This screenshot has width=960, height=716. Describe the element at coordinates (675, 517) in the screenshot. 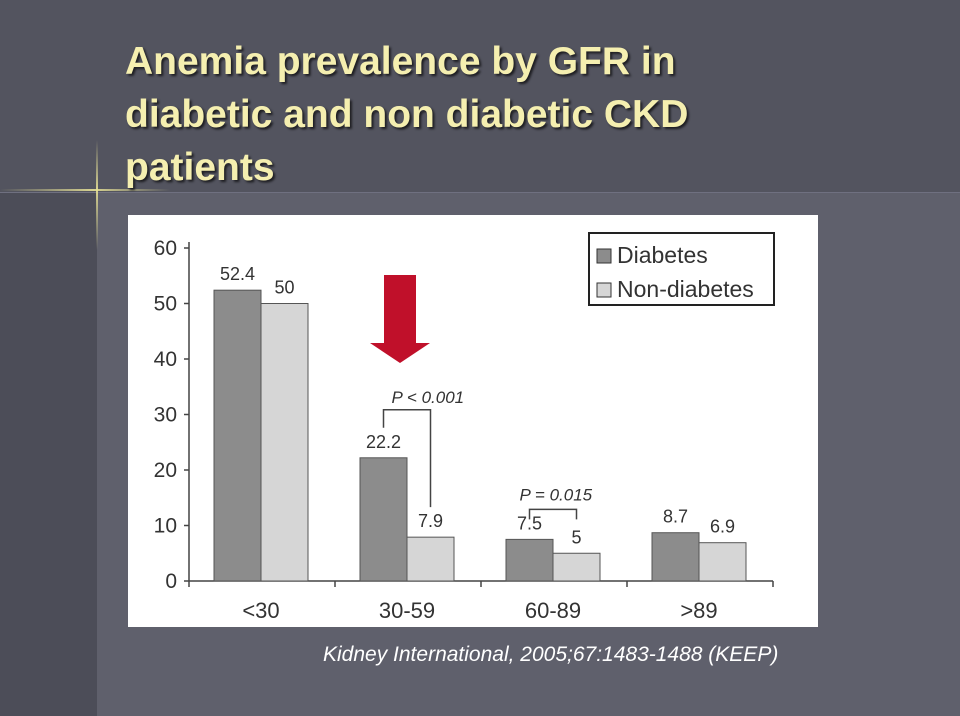

I see `data-label: 8.7` at that location.